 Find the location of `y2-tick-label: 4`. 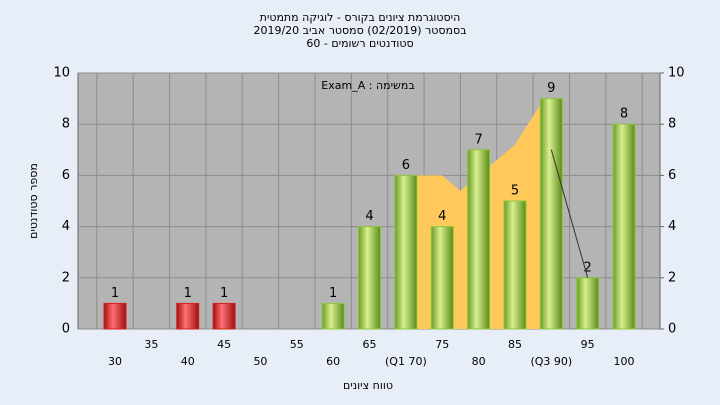

y2-tick-label: 4 is located at coordinates (672, 226).